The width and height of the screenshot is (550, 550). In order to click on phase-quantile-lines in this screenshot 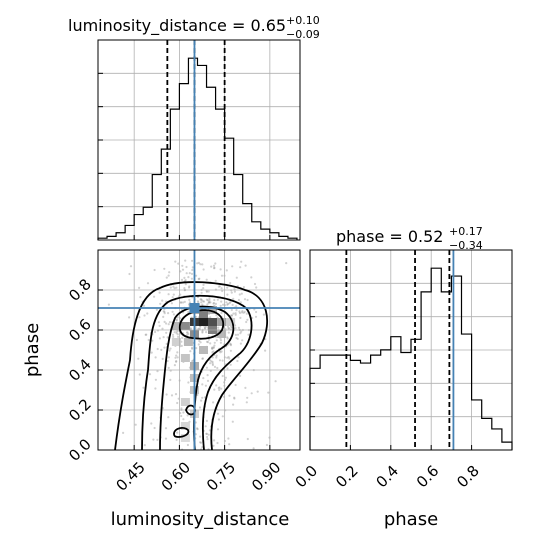, I will do `click(398, 350)`.